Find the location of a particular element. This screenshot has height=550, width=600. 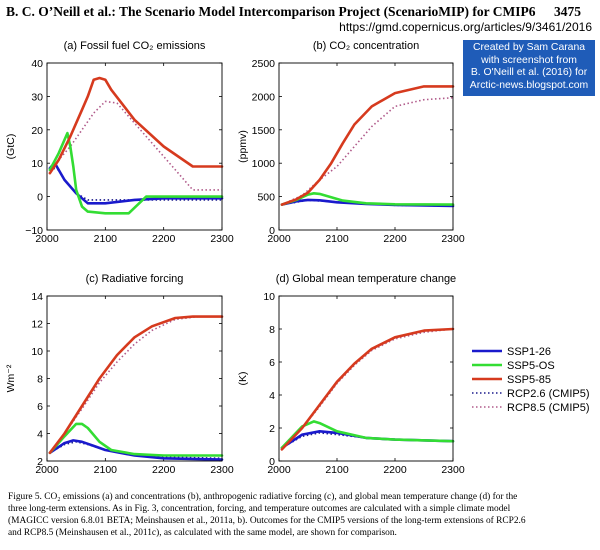

y-tick-label: 20 is located at coordinates (37, 131).